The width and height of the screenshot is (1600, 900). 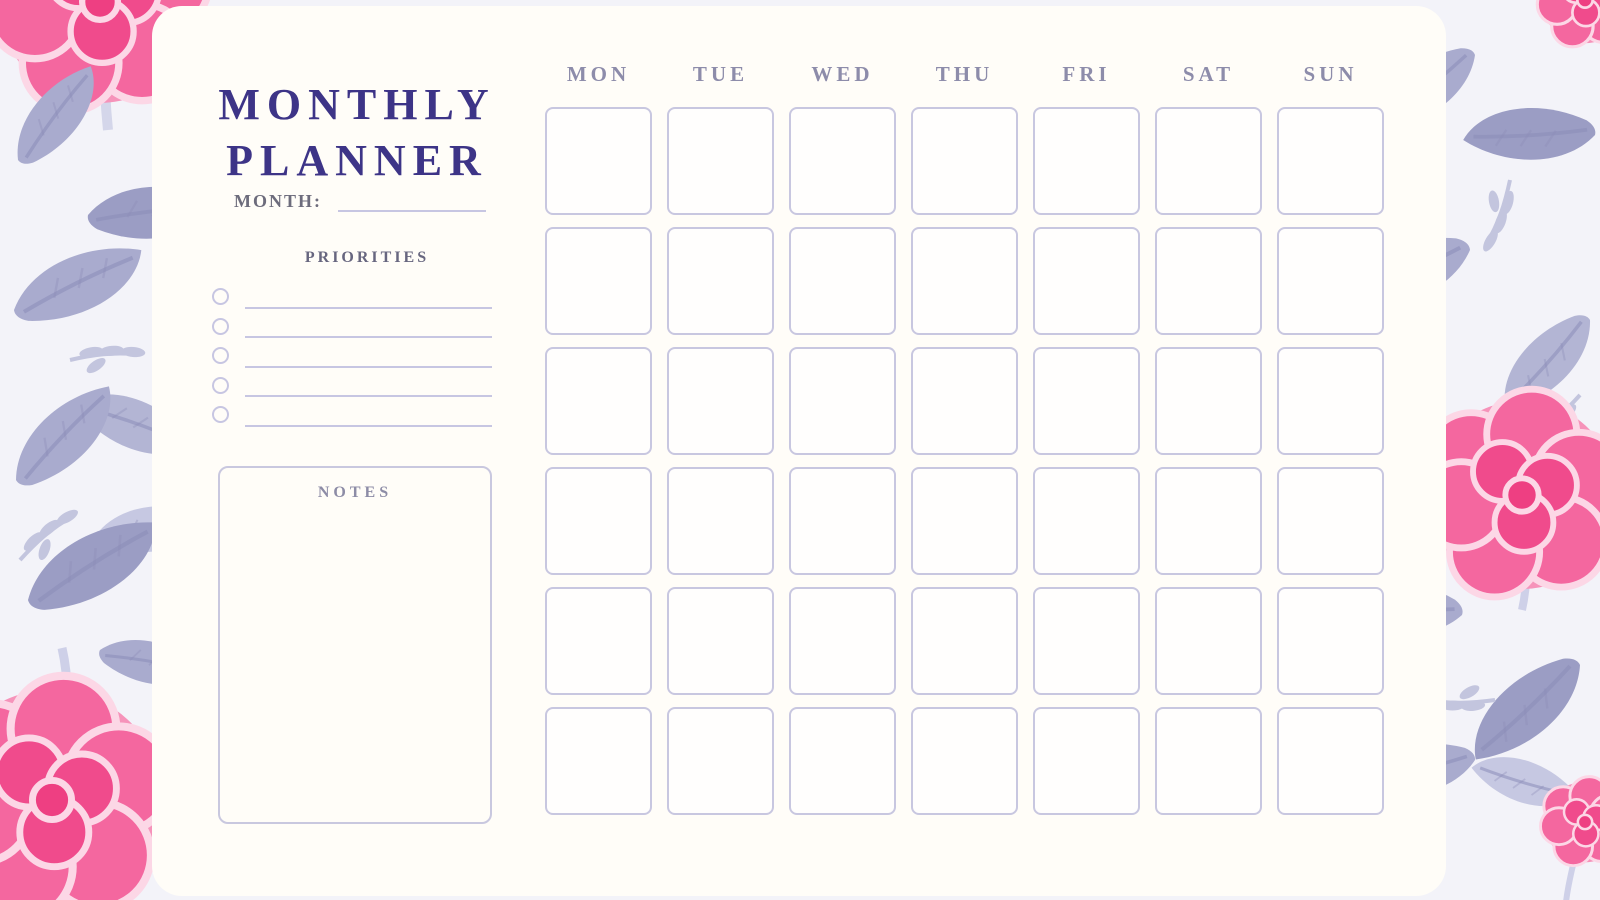 What do you see at coordinates (86, 788) in the screenshot?
I see `rose-bottom-left-illustration` at bounding box center [86, 788].